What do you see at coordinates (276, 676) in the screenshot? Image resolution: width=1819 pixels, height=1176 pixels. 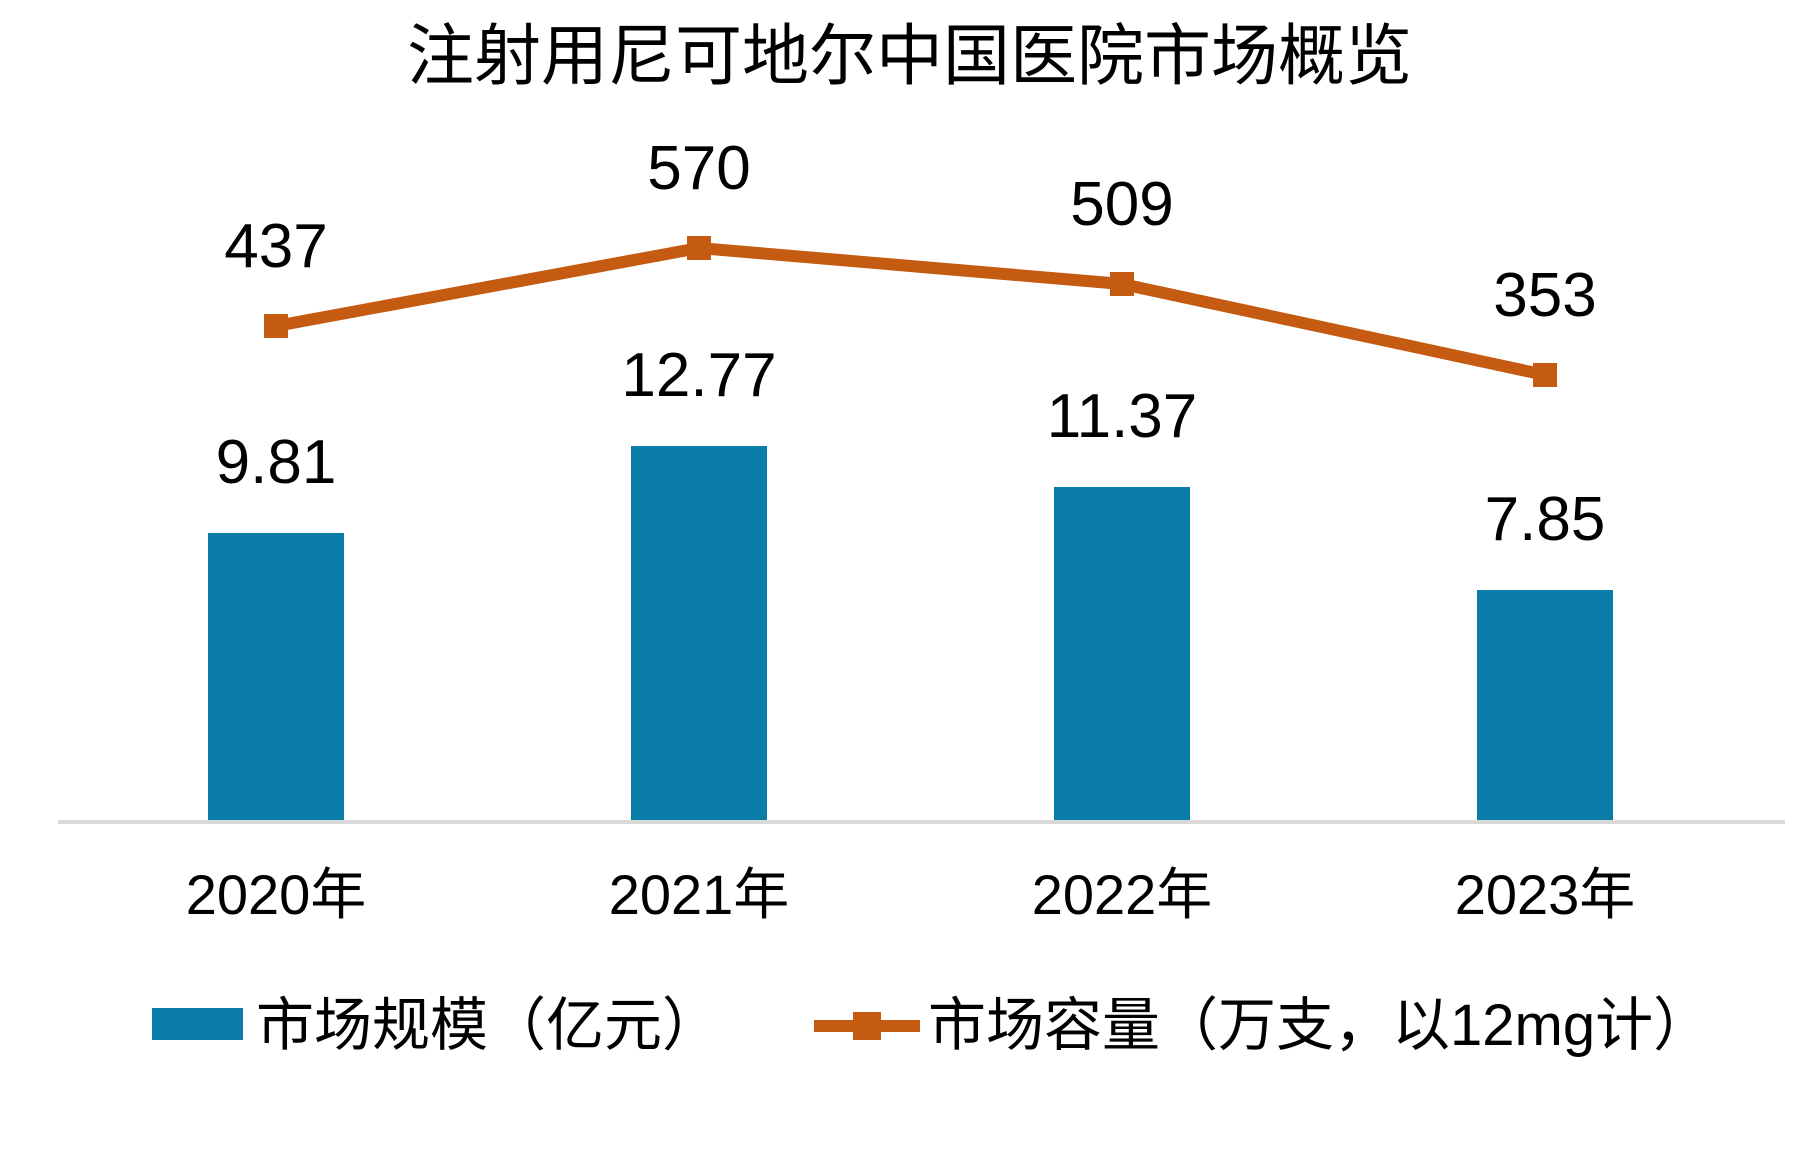 I see `bar-2020年` at bounding box center [276, 676].